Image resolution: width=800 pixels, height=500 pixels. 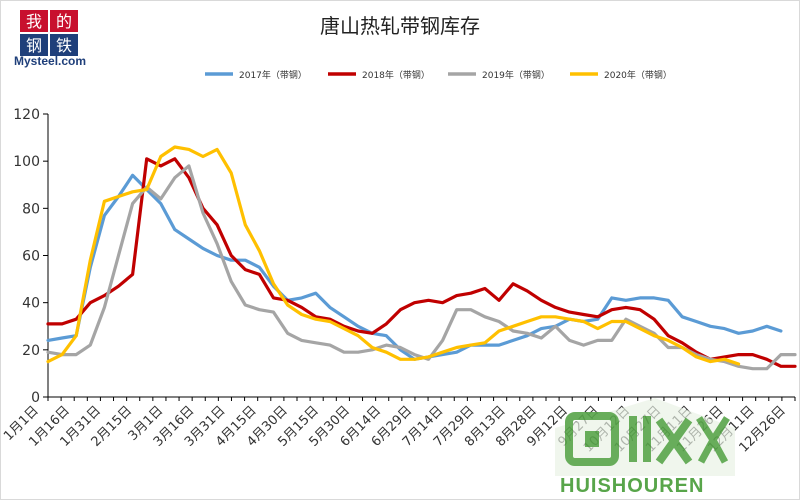 I want to click on svg-text: 的, so click(x=64, y=21).